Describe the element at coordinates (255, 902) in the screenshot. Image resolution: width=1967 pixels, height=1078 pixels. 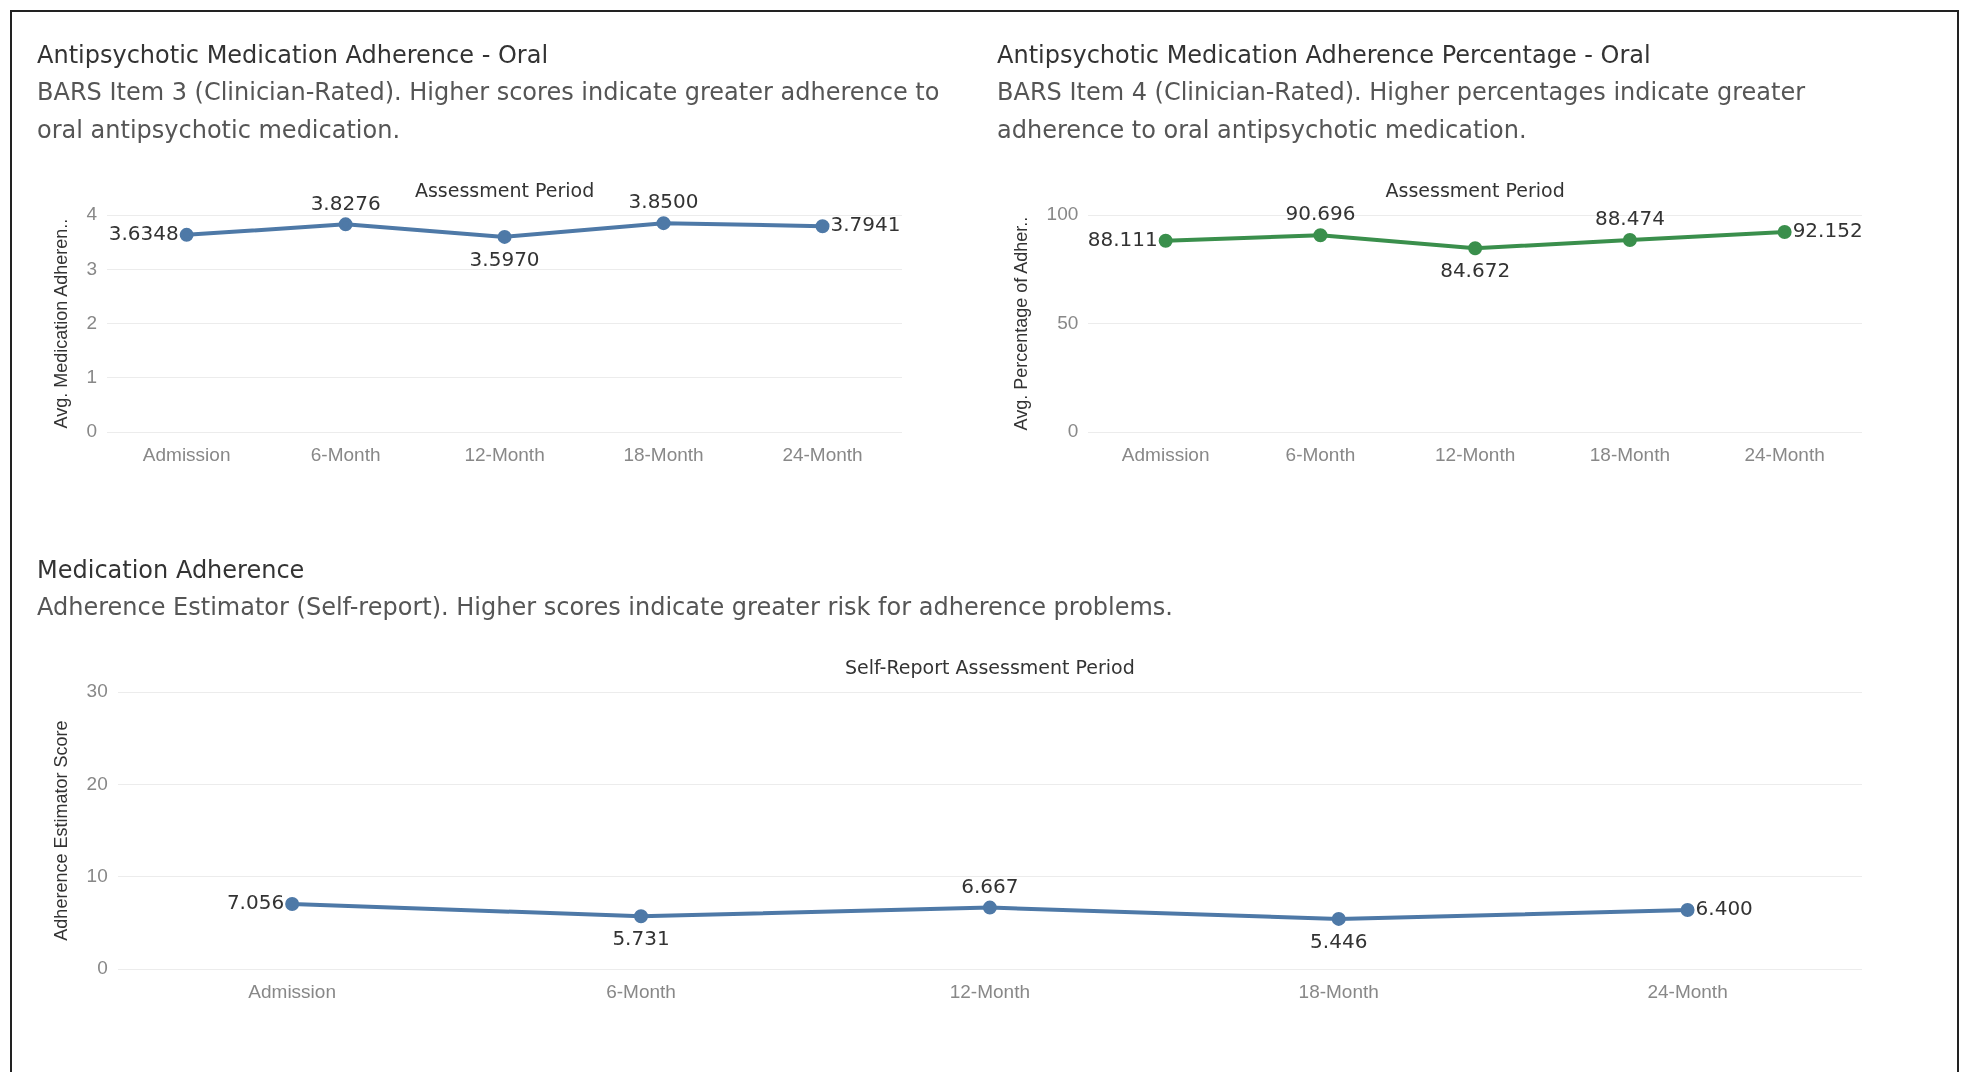
I see `data-label: 7.056` at that location.